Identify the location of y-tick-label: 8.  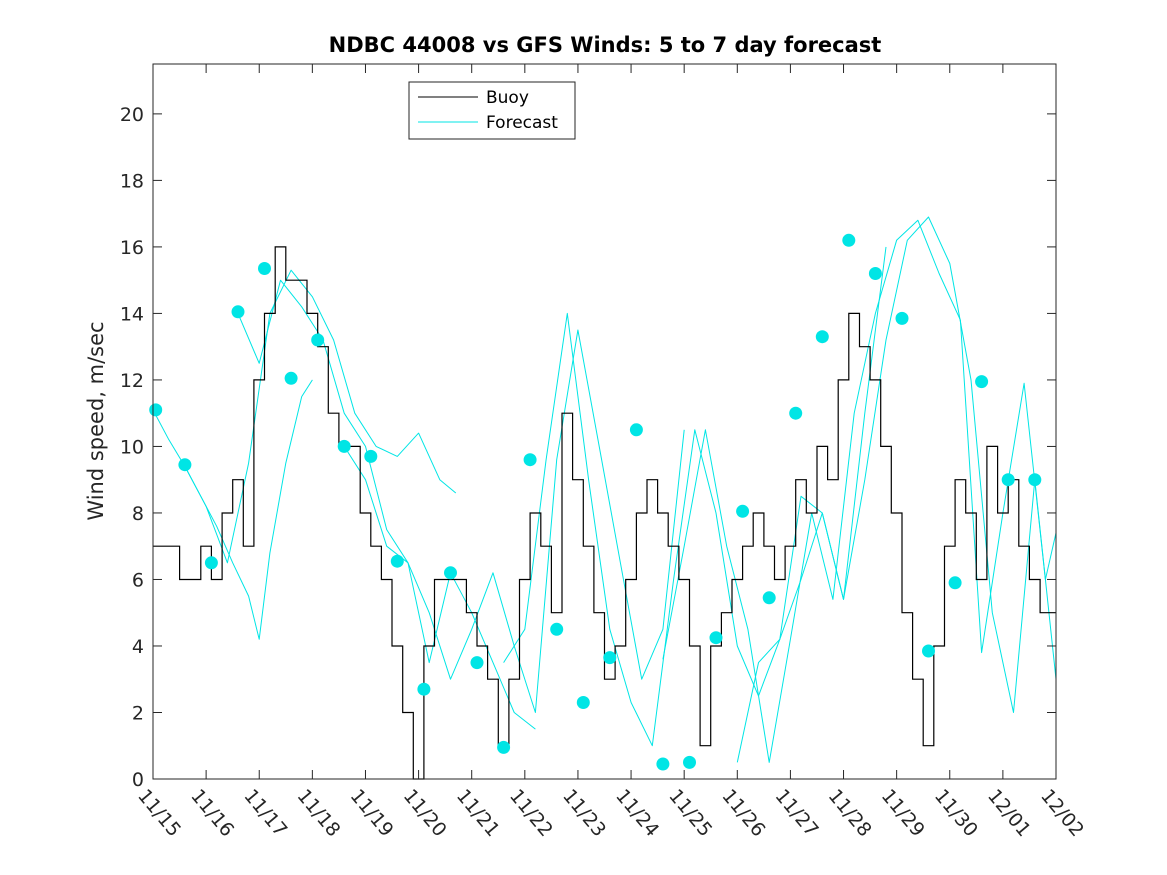
(138, 514).